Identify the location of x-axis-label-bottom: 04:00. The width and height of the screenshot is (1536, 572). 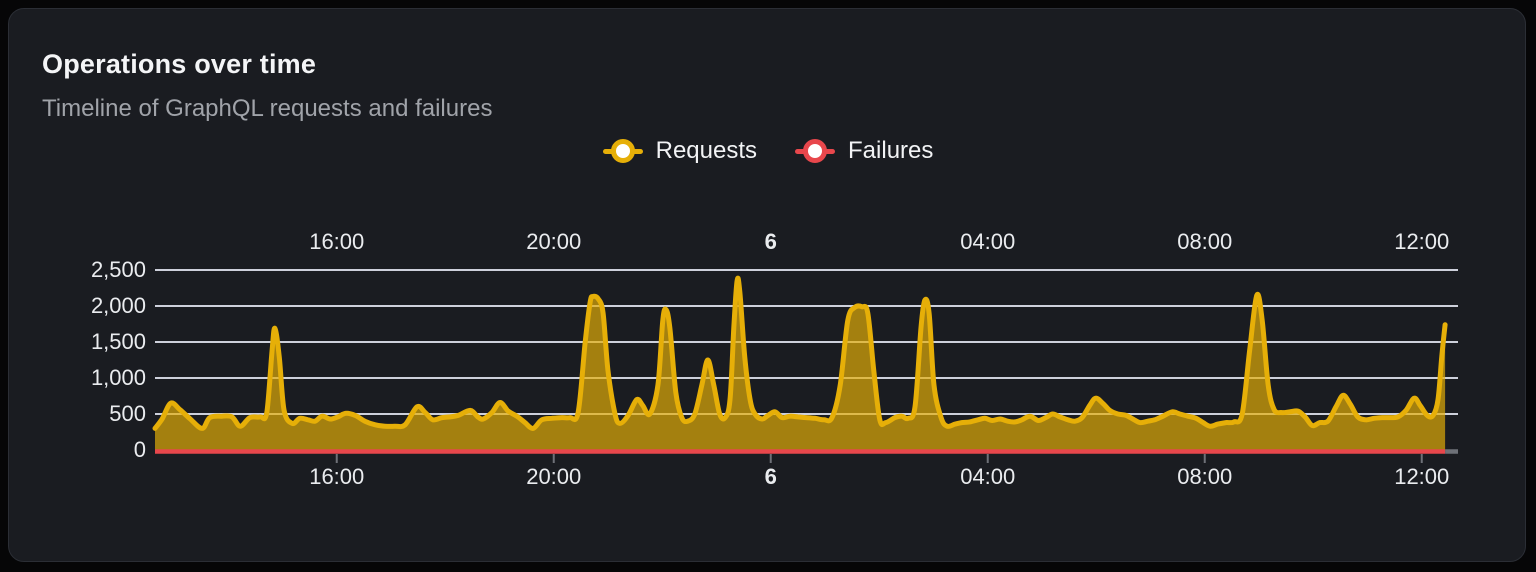
(988, 476).